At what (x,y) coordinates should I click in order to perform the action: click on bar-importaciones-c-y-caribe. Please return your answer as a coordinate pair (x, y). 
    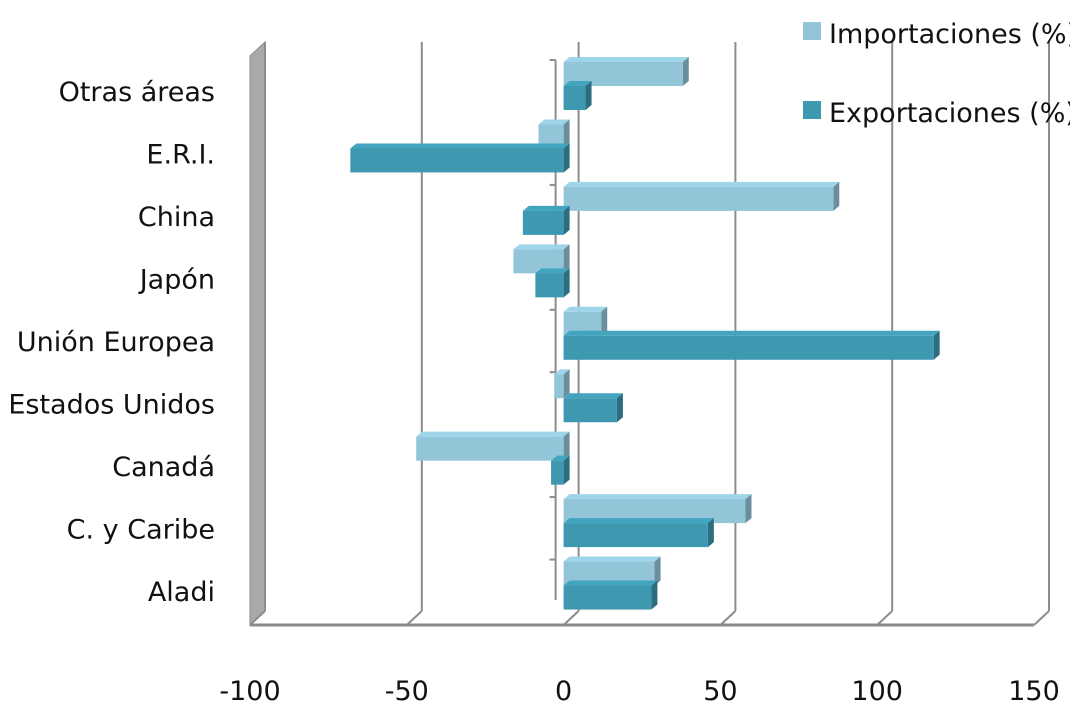
    Looking at the image, I should click on (657, 509).